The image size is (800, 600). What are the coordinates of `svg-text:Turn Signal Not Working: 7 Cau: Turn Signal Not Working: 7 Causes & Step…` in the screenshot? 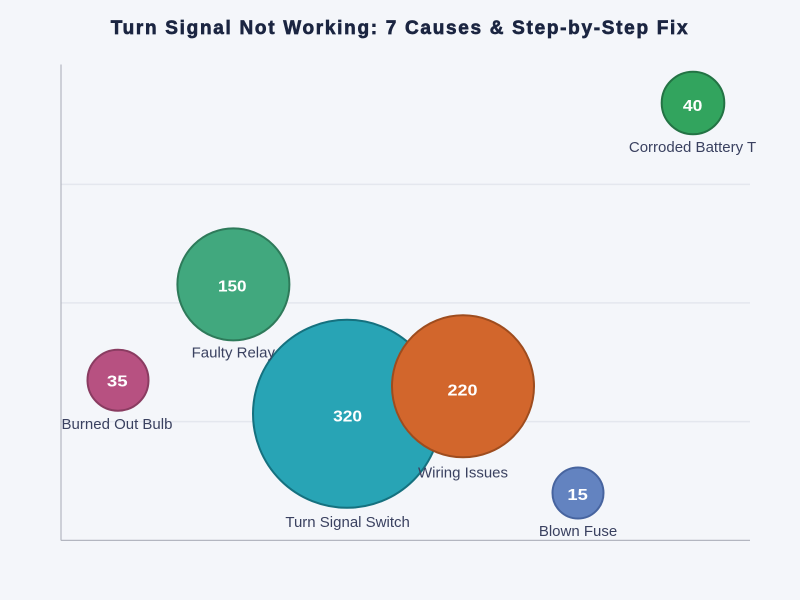 It's located at (400, 28).